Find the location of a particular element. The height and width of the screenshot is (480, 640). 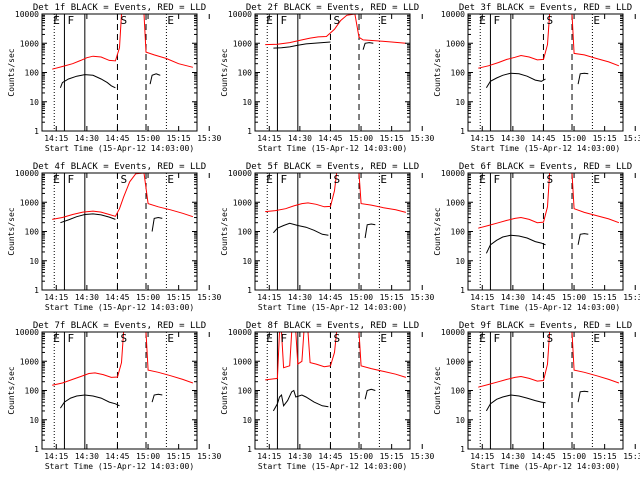

panel-title: Det 8f BLACK = Events, RED = LLD is located at coordinates (332, 326).